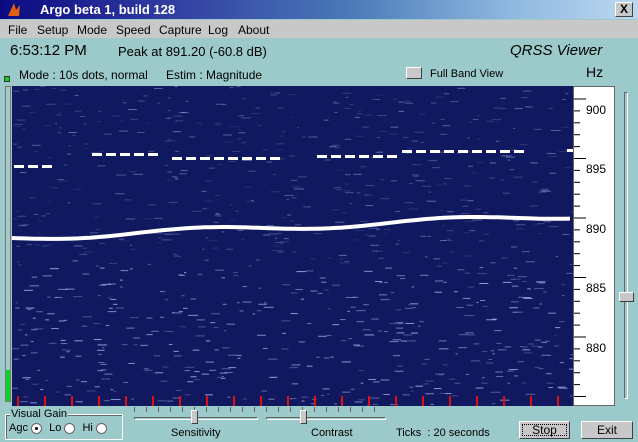 This screenshot has height=442, width=638. What do you see at coordinates (37, 428) in the screenshot?
I see `gain-agc-radio` at bounding box center [37, 428].